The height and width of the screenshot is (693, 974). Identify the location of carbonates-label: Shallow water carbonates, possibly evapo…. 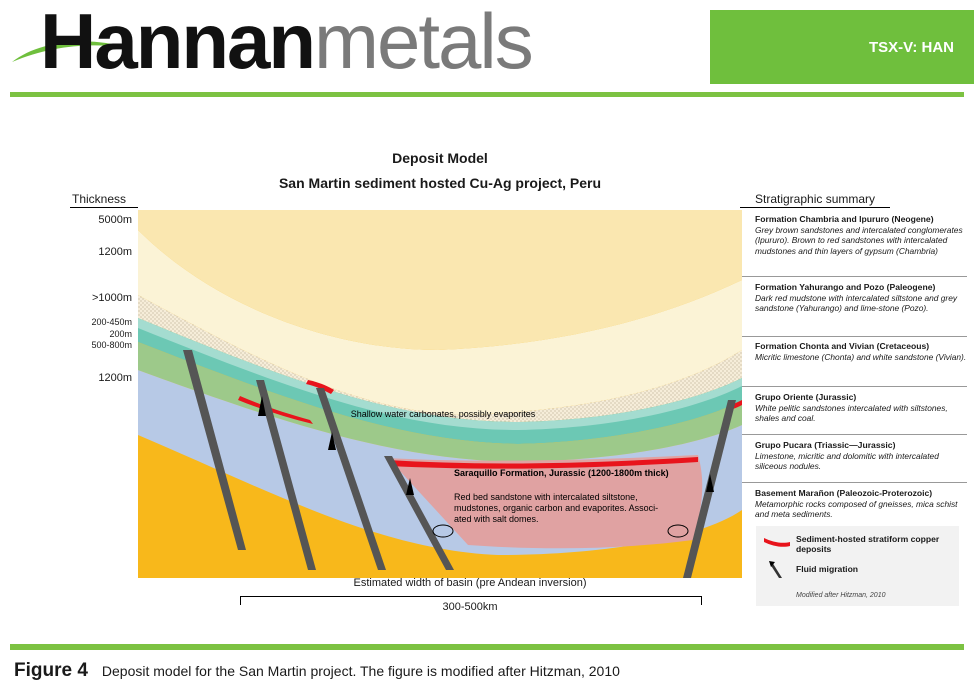
(443, 414).